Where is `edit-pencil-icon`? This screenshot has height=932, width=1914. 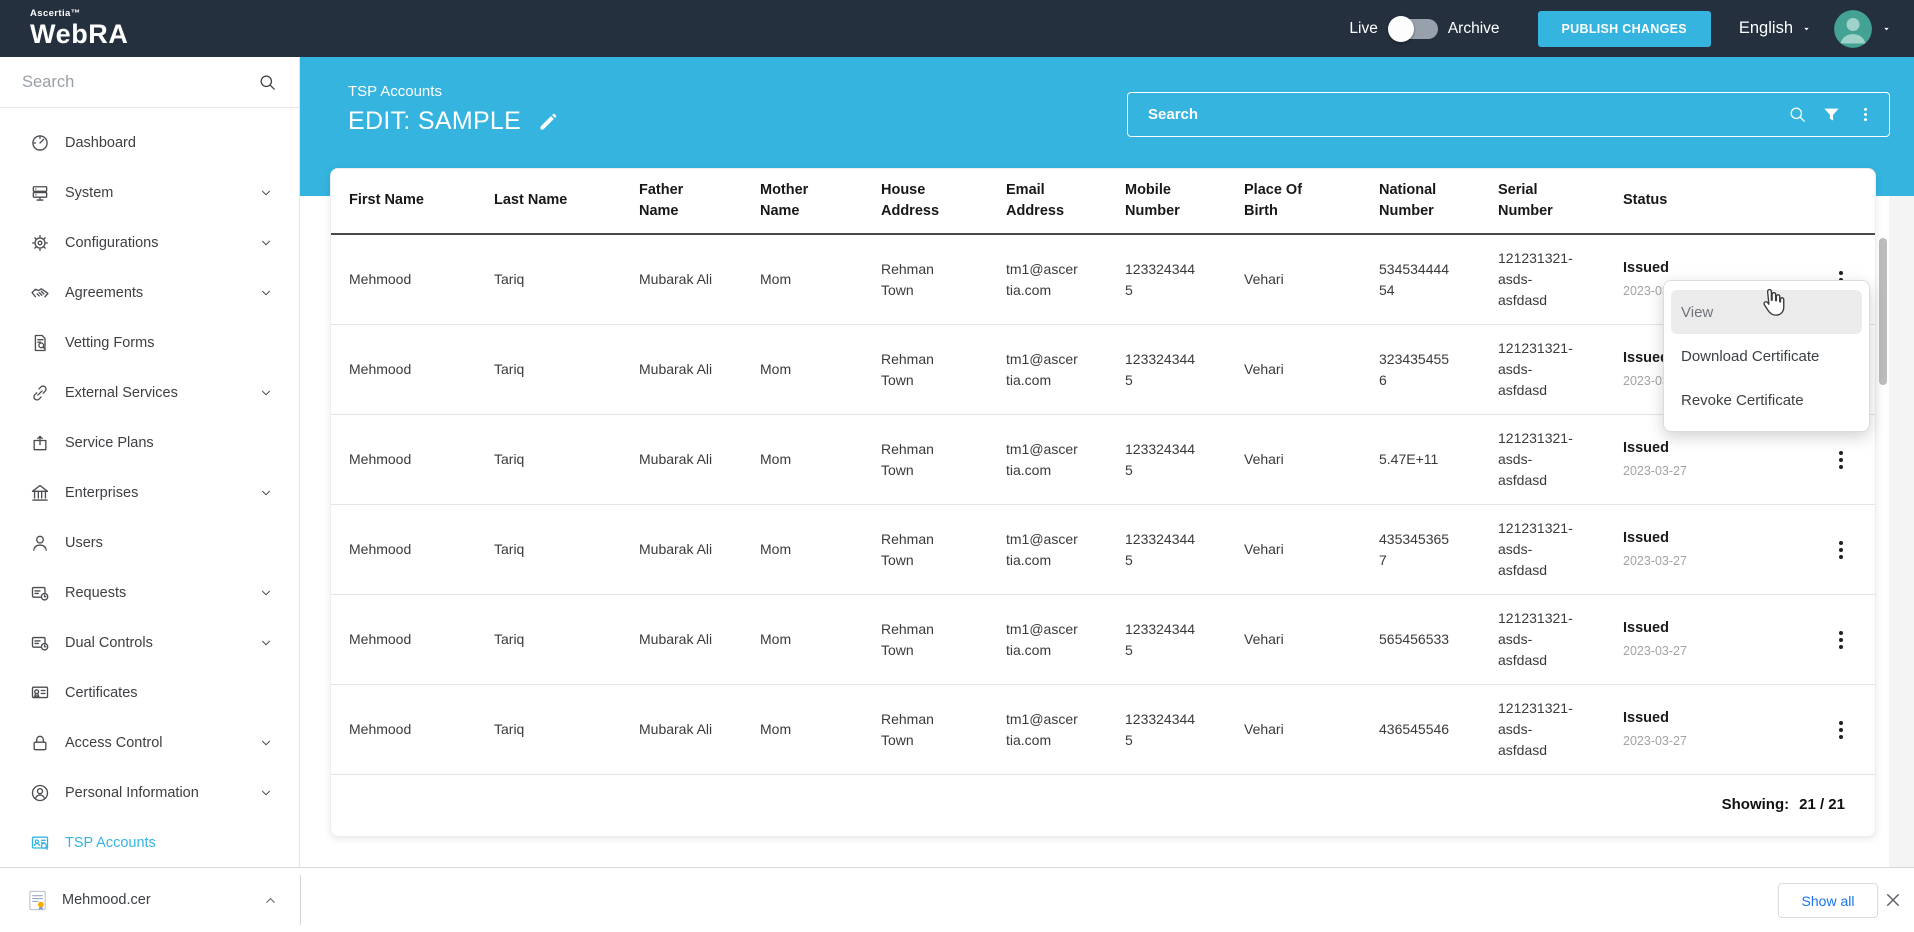 edit-pencil-icon is located at coordinates (548, 122).